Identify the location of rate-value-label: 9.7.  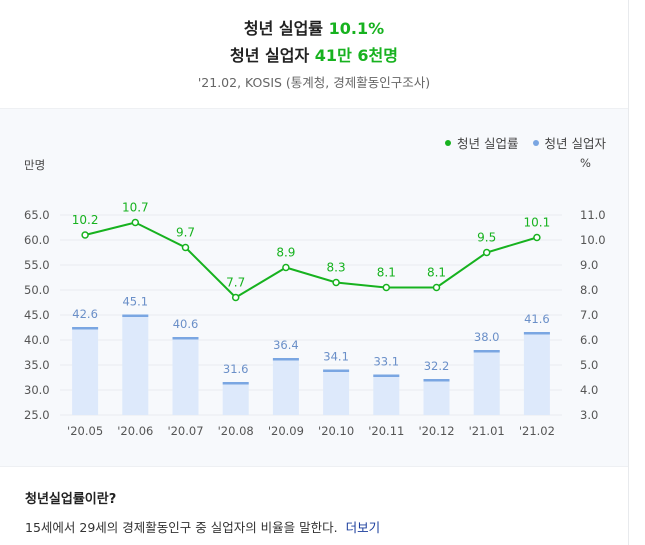
(185, 233).